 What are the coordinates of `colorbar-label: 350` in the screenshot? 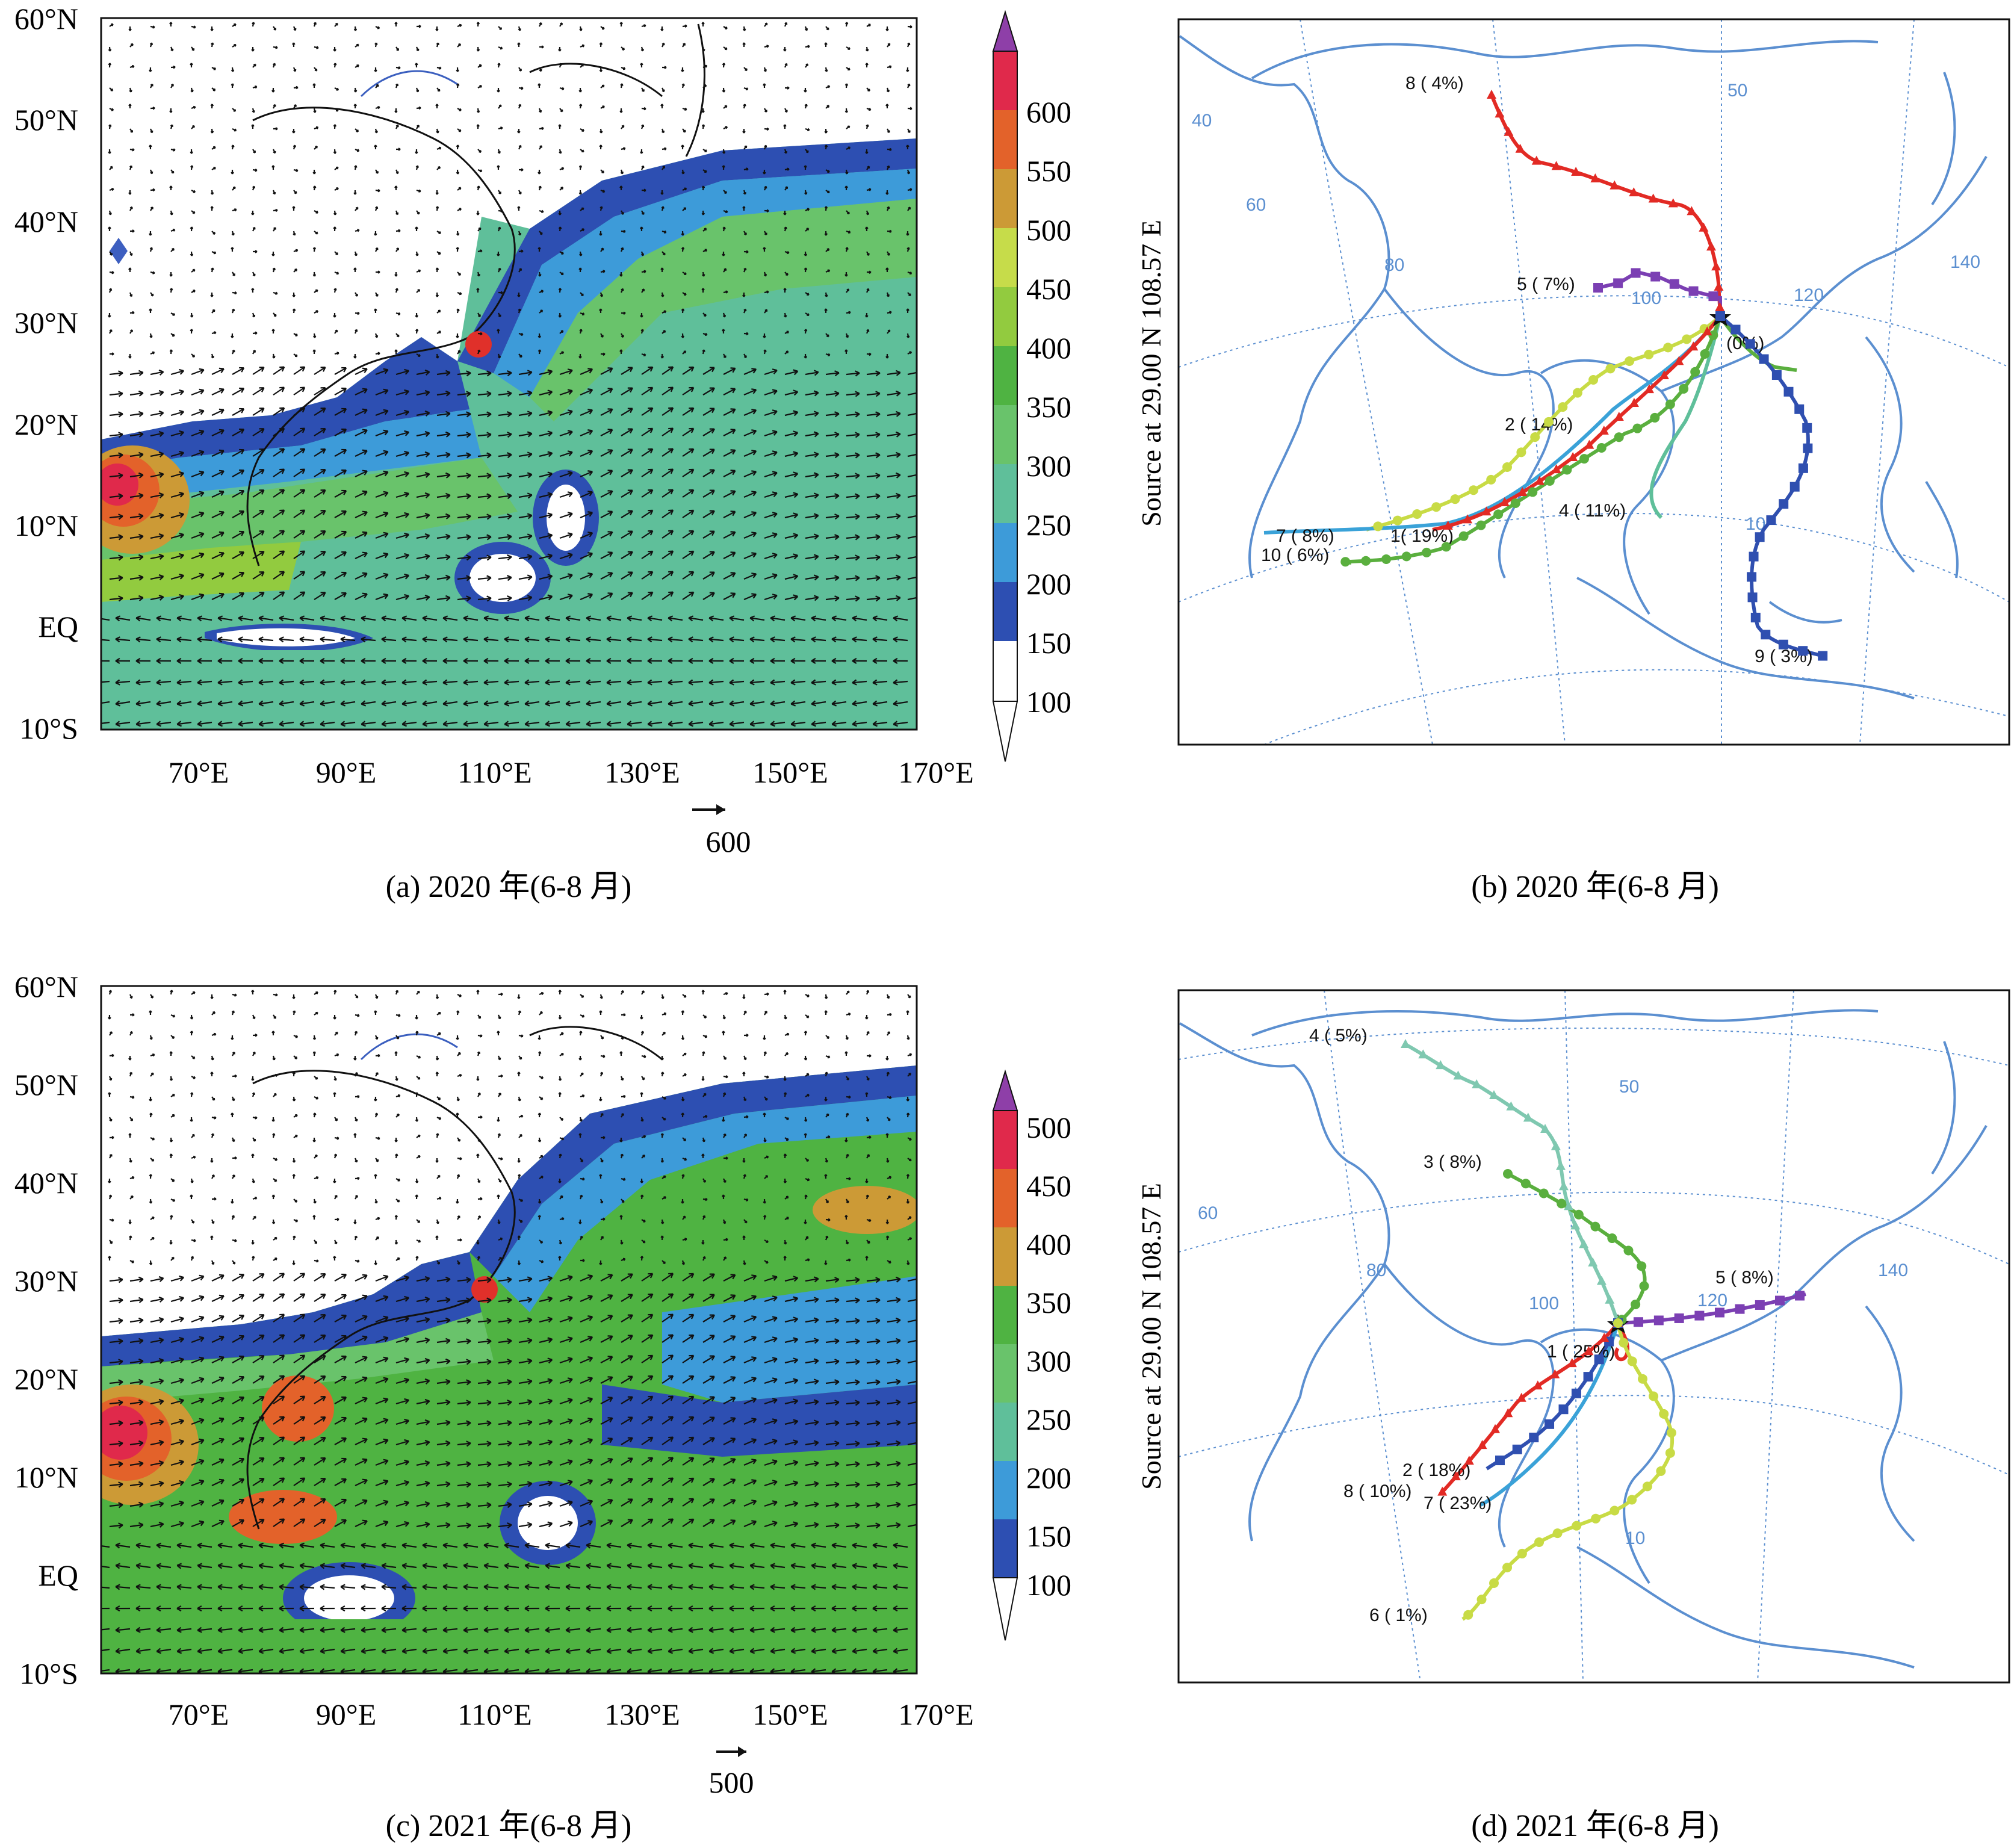 It's located at (1048, 407).